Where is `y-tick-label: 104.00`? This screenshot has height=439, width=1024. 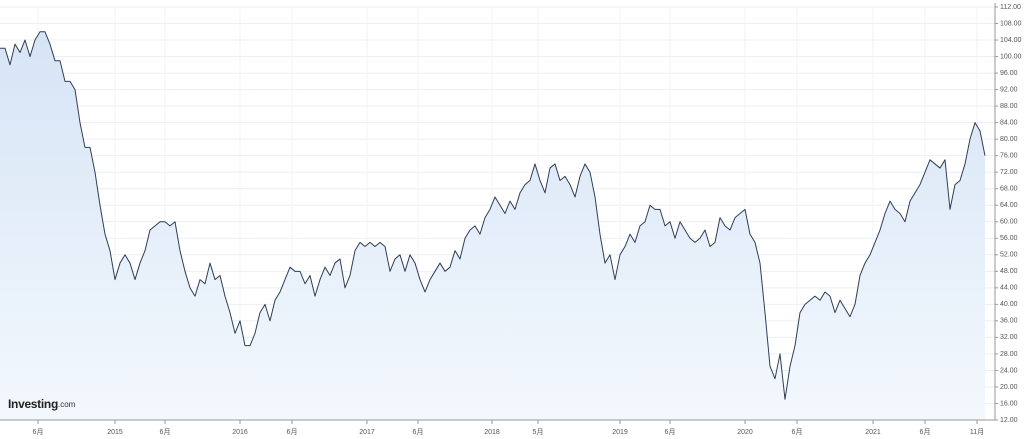 y-tick-label: 104.00 is located at coordinates (1011, 40).